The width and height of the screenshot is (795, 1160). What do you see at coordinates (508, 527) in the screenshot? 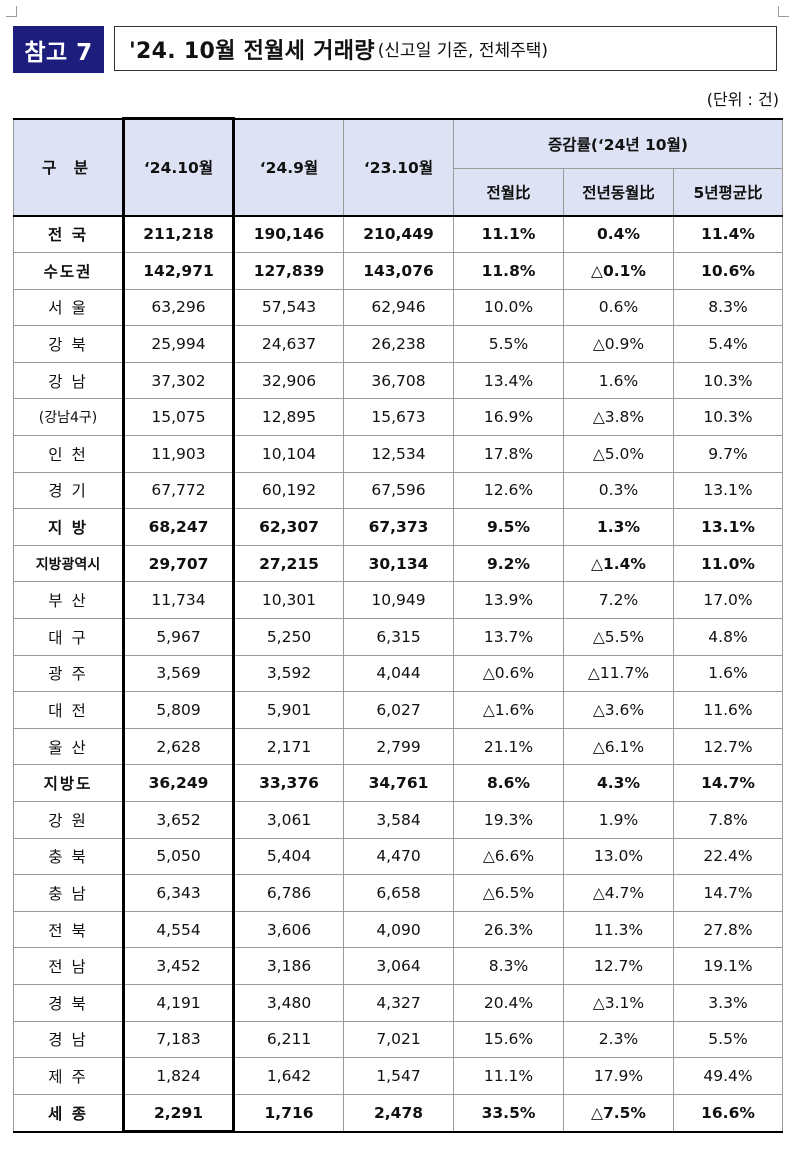
I see `cell-mom: 9.5%` at bounding box center [508, 527].